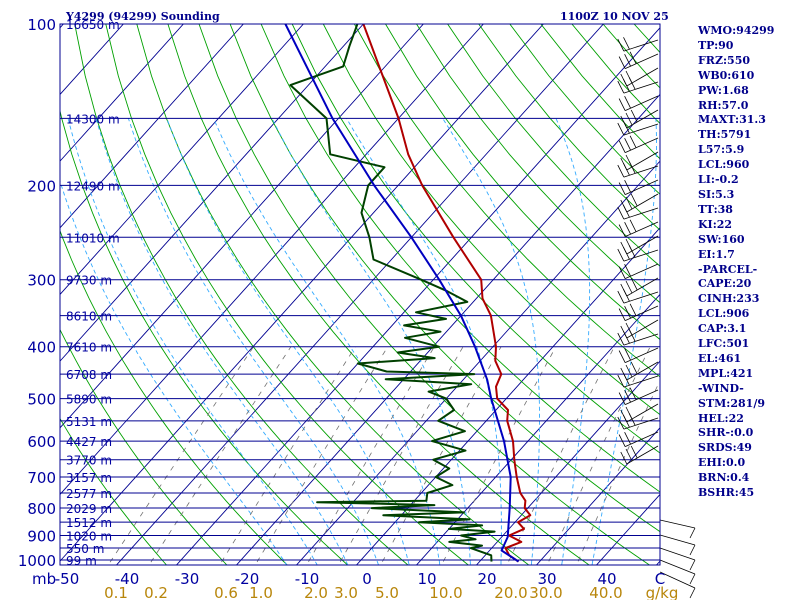 The image size is (800, 600). What do you see at coordinates (89, 494) in the screenshot?
I see `height-label: 2577 m` at bounding box center [89, 494].